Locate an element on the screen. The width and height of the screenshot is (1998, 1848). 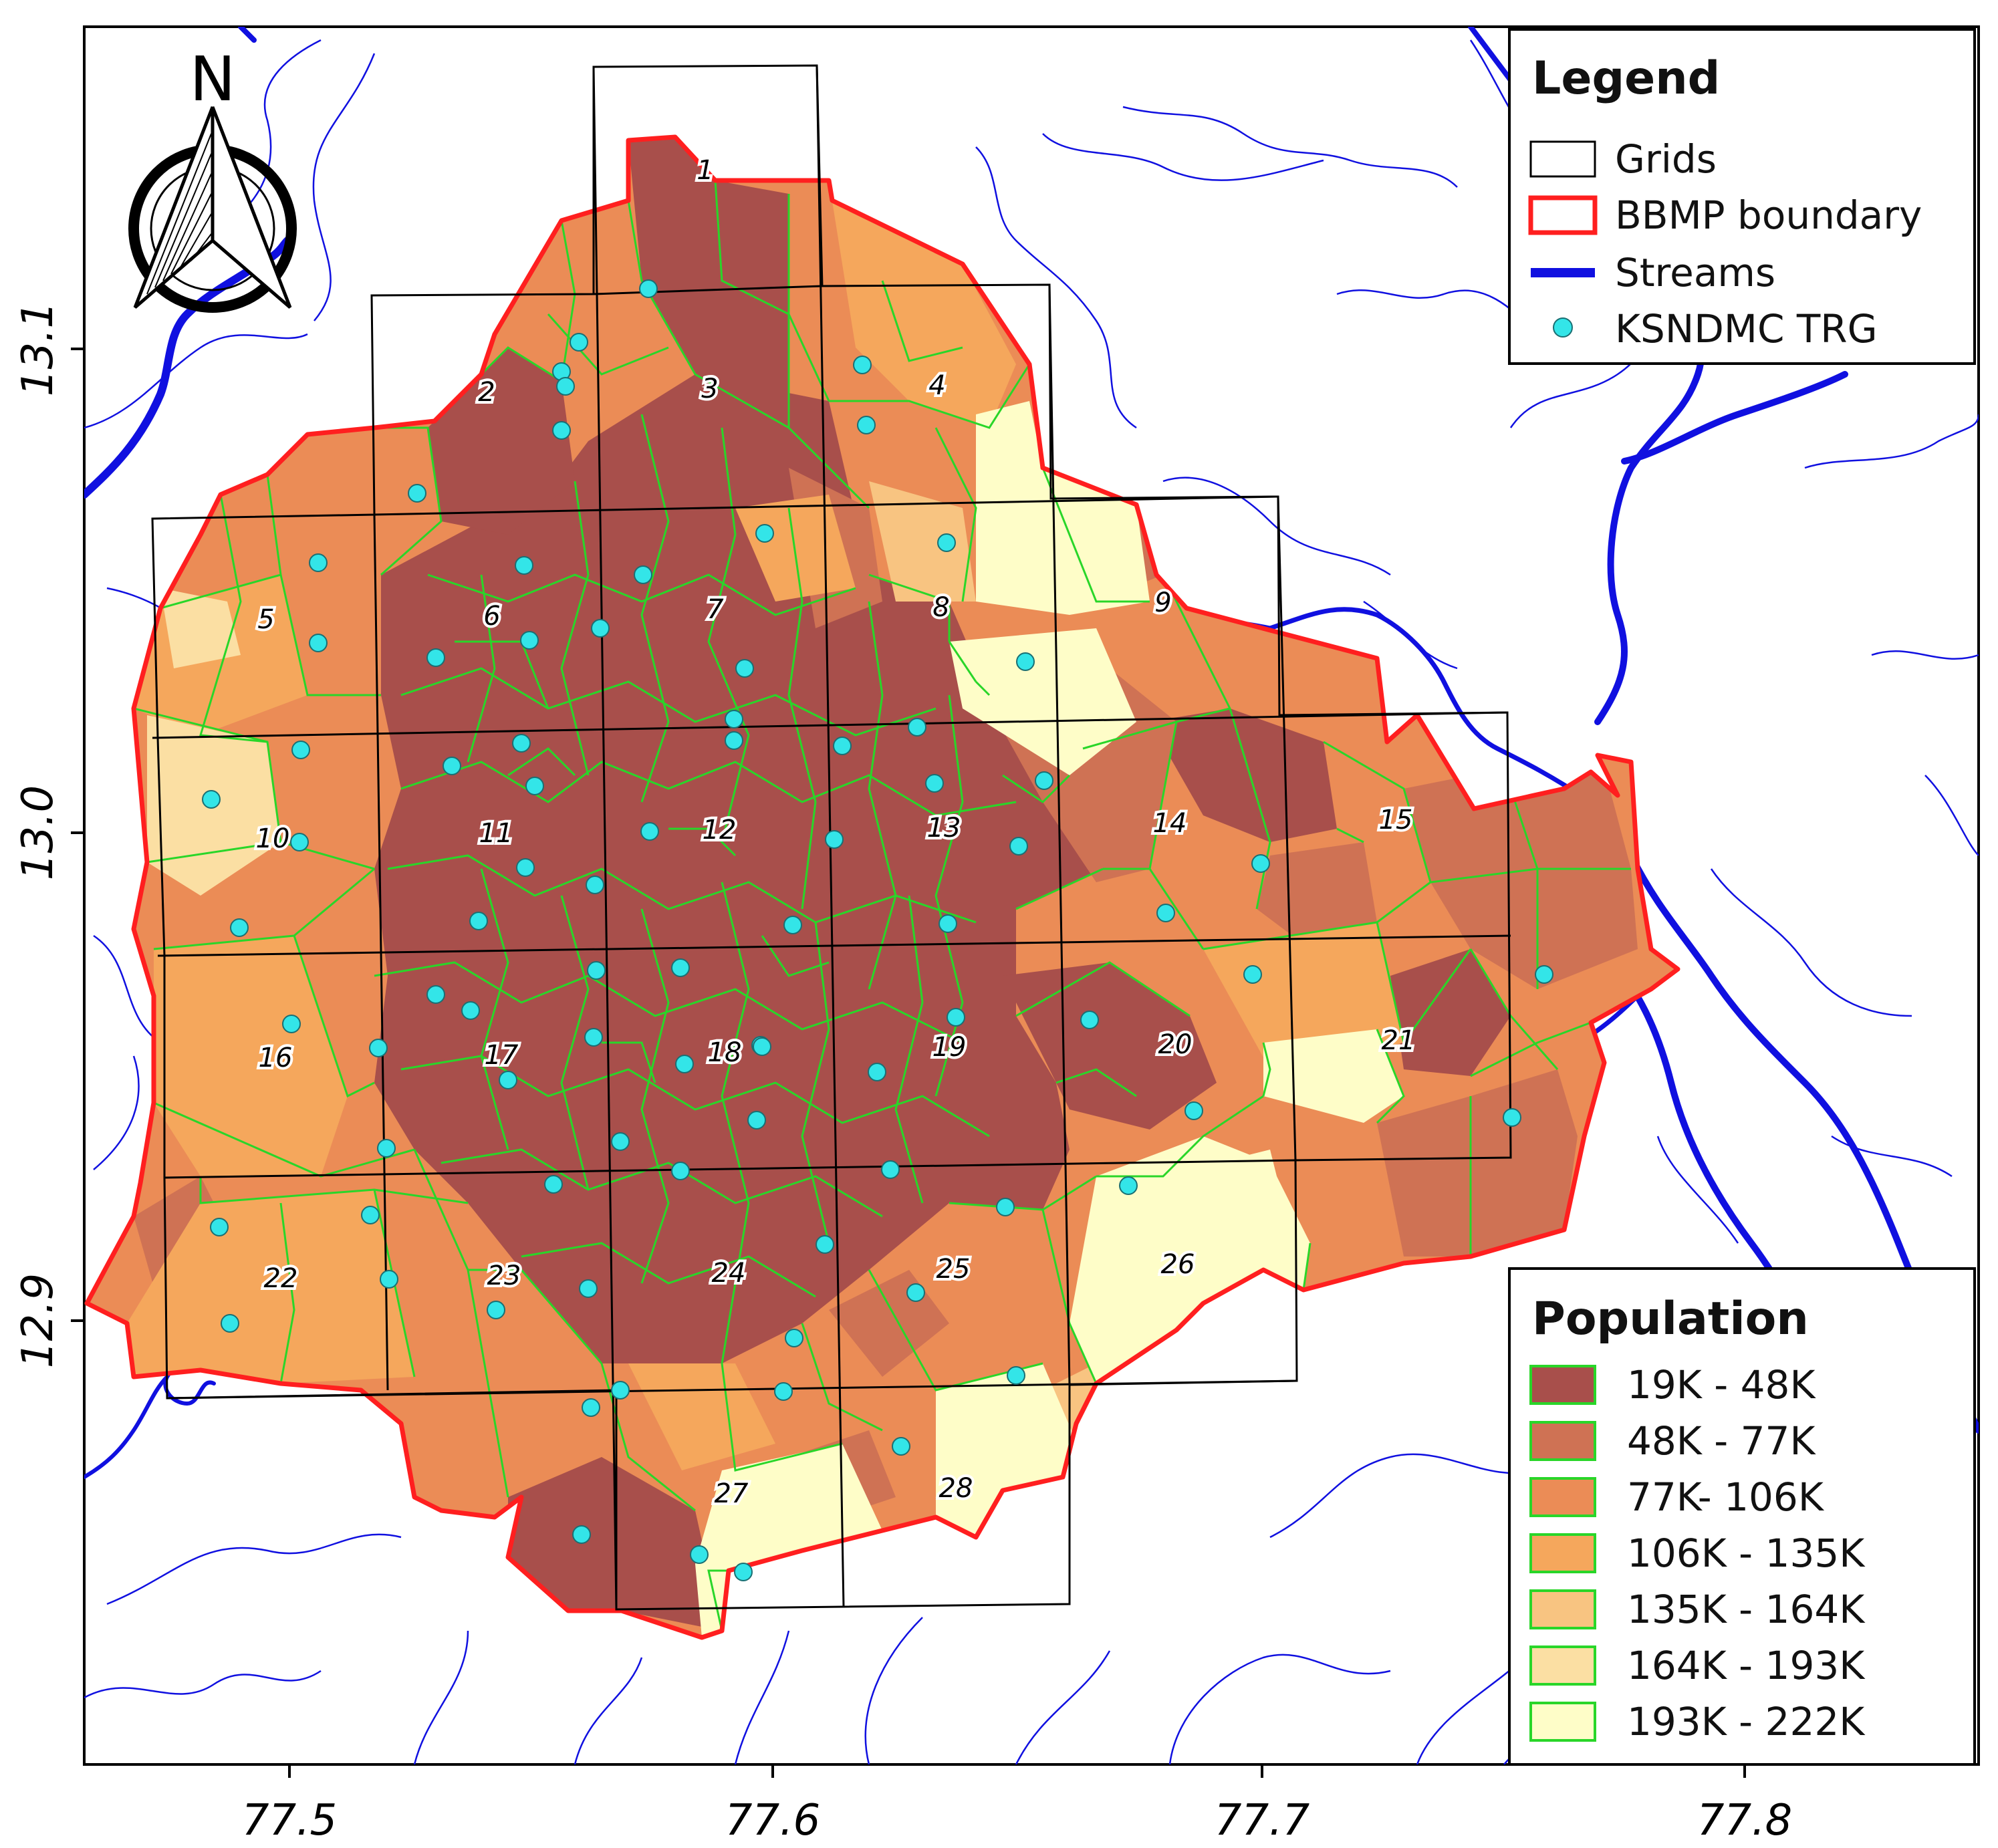
grid-number-label: 2 is located at coordinates (486, 392).